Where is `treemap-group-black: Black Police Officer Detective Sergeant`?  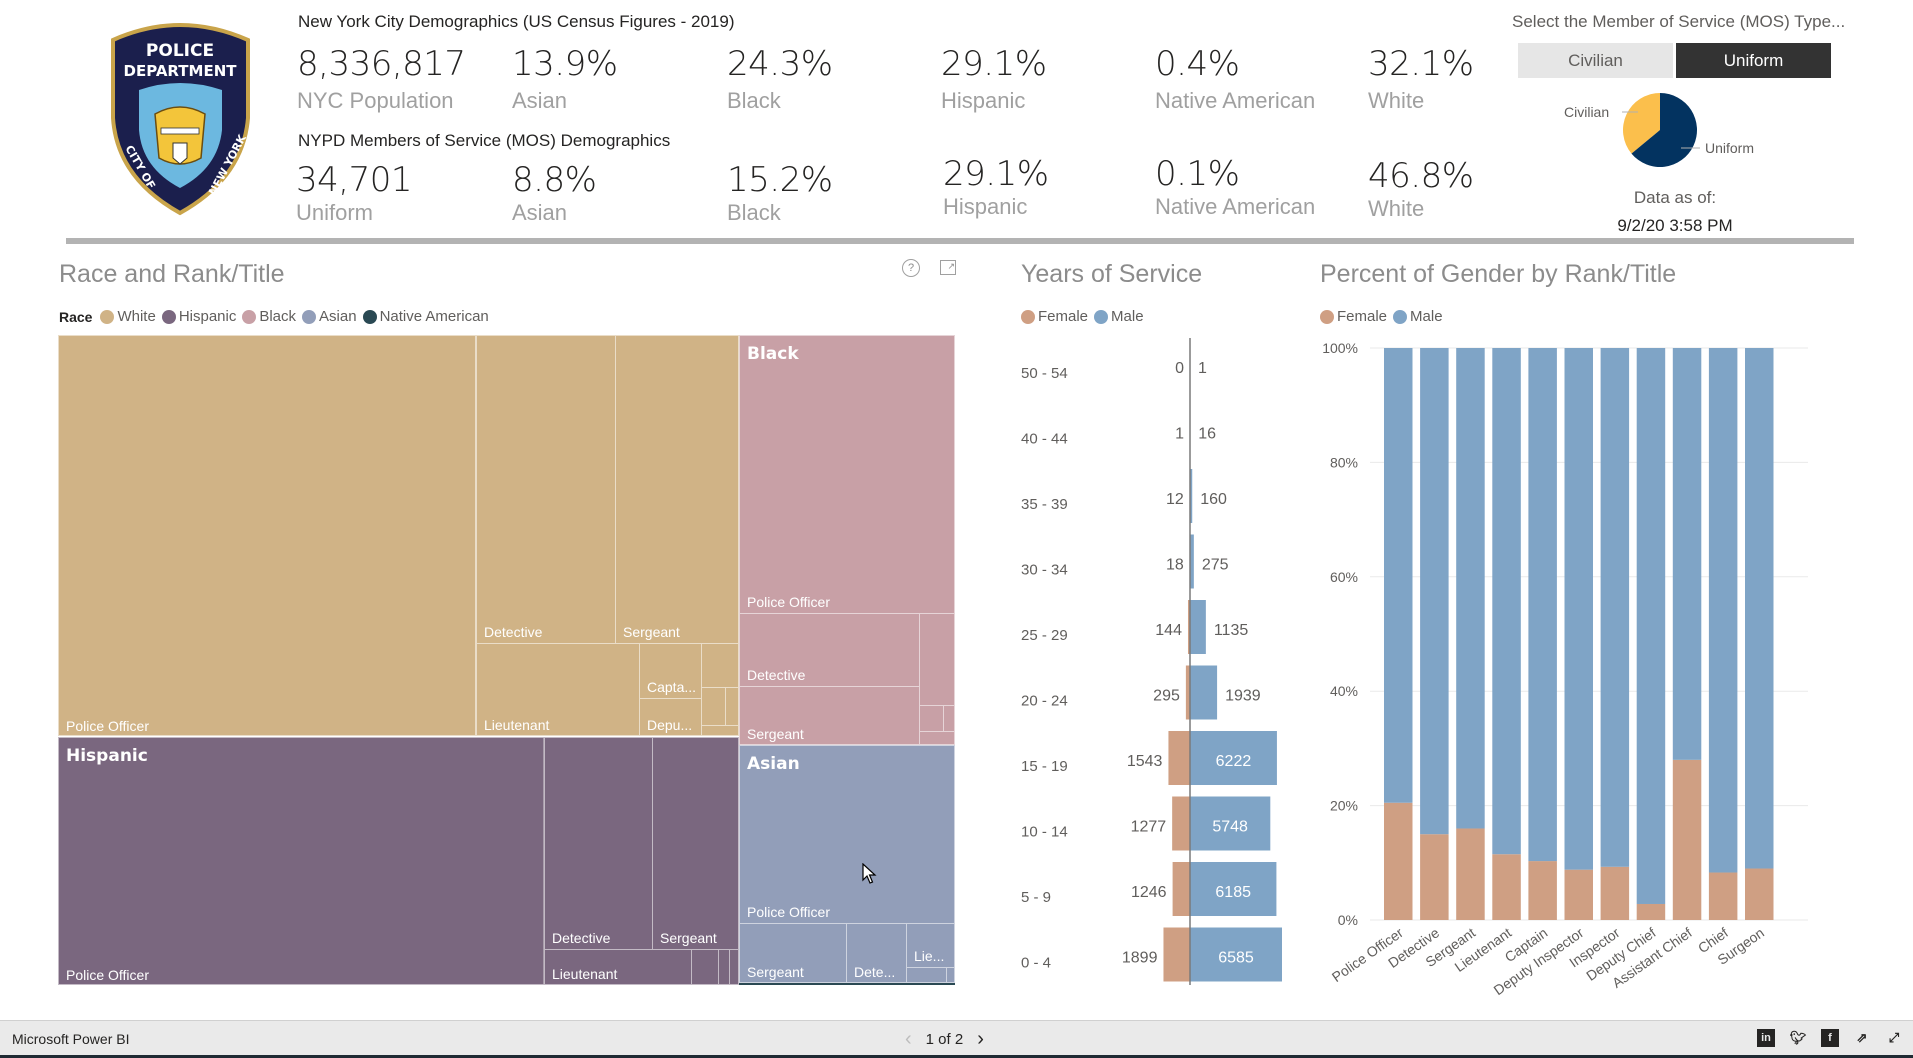
treemap-group-black: Black Police Officer Detective Sergeant is located at coordinates (847, 540).